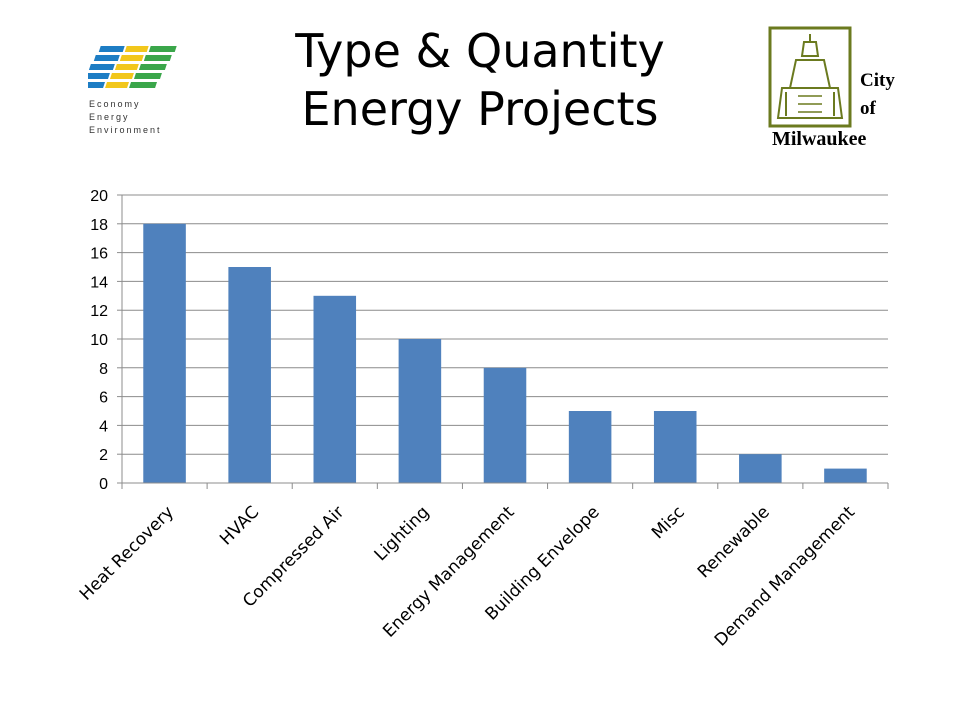 Image resolution: width=960 pixels, height=720 pixels. What do you see at coordinates (103, 369) in the screenshot?
I see `y-tick-label: 8` at bounding box center [103, 369].